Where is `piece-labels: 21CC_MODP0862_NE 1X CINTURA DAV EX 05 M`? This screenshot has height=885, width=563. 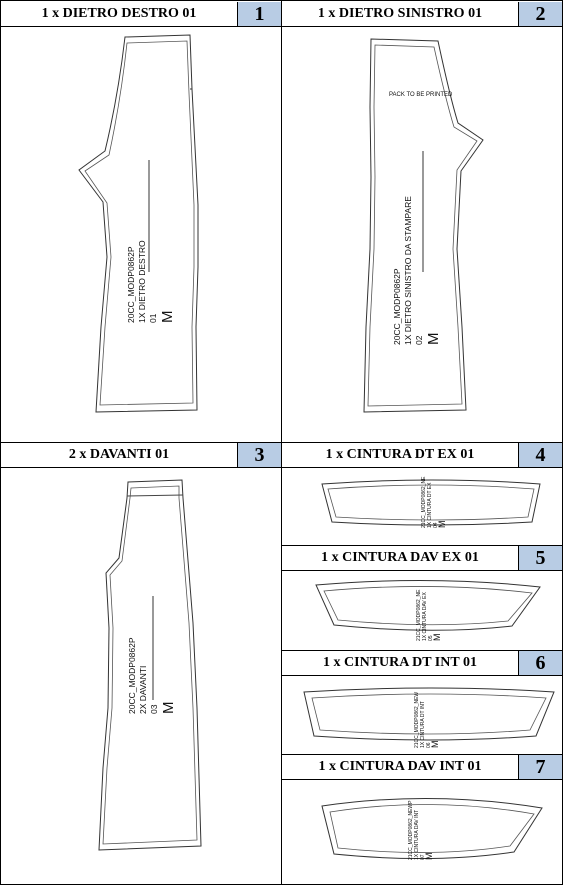 piece-labels: 21CC_MODP0862_NE 1X CINTURA DAV EX 05 M is located at coordinates (429, 615).